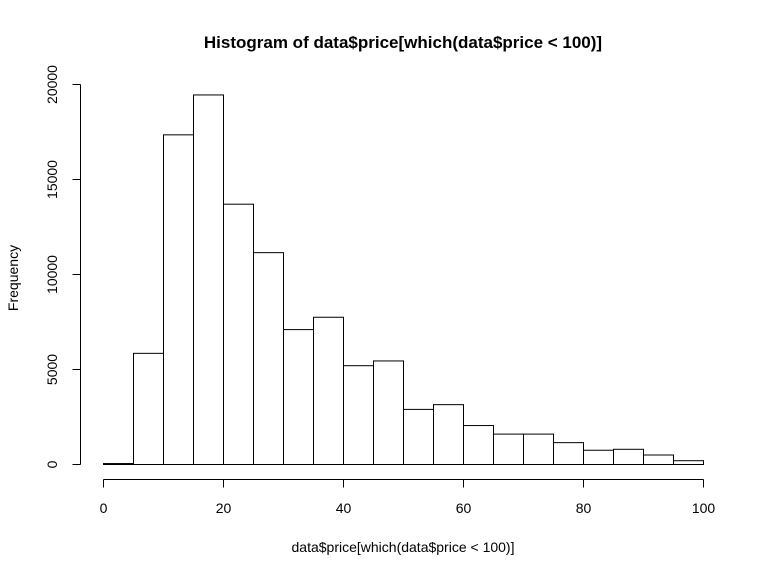 Image resolution: width=768 pixels, height=576 pixels. Describe the element at coordinates (403, 547) in the screenshot. I see `x-axis-label: data$price[which(data$price < 100)]` at that location.